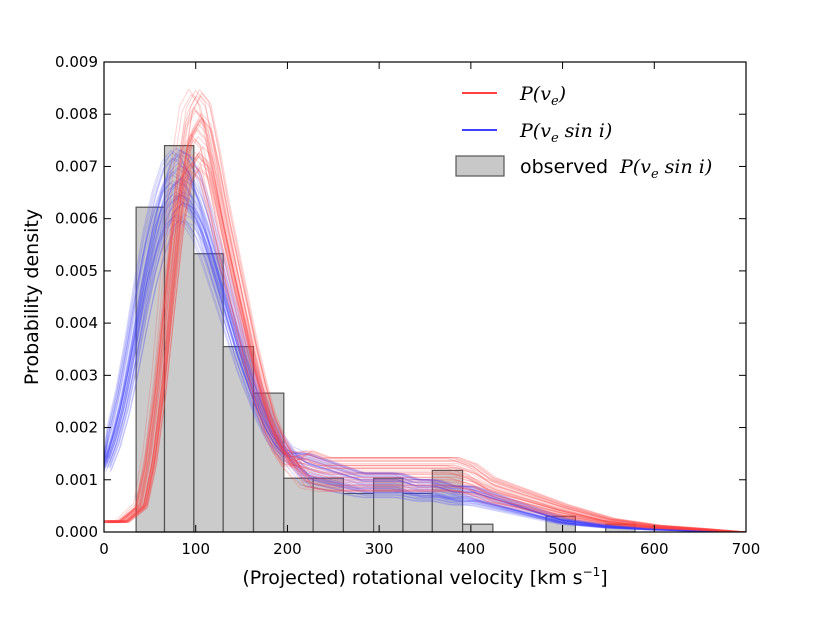 The image size is (830, 627). I want to click on y-tick-label: 0.004, so click(76, 323).